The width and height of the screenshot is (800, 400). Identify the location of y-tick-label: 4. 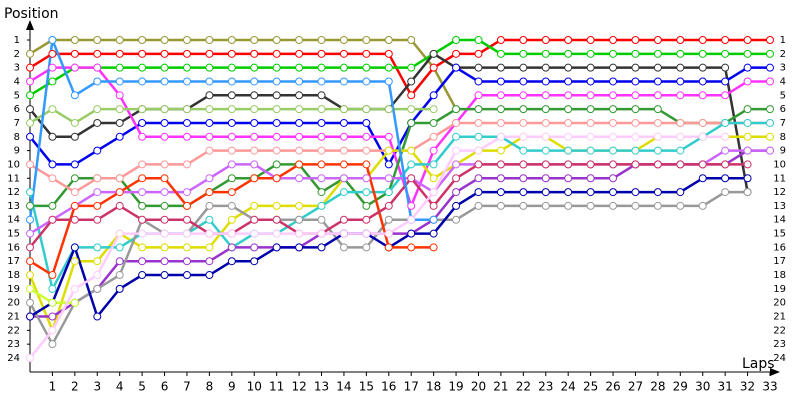
(17, 81).